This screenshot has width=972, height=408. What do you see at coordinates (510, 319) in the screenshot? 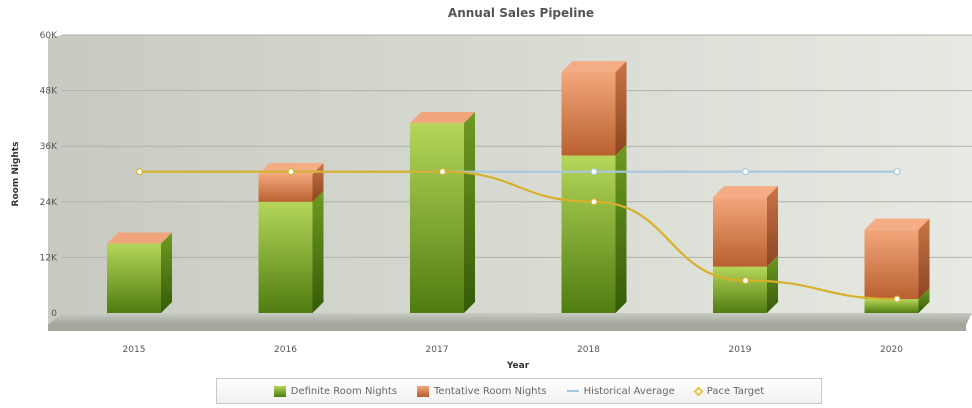
I see `chart-floor` at bounding box center [510, 319].